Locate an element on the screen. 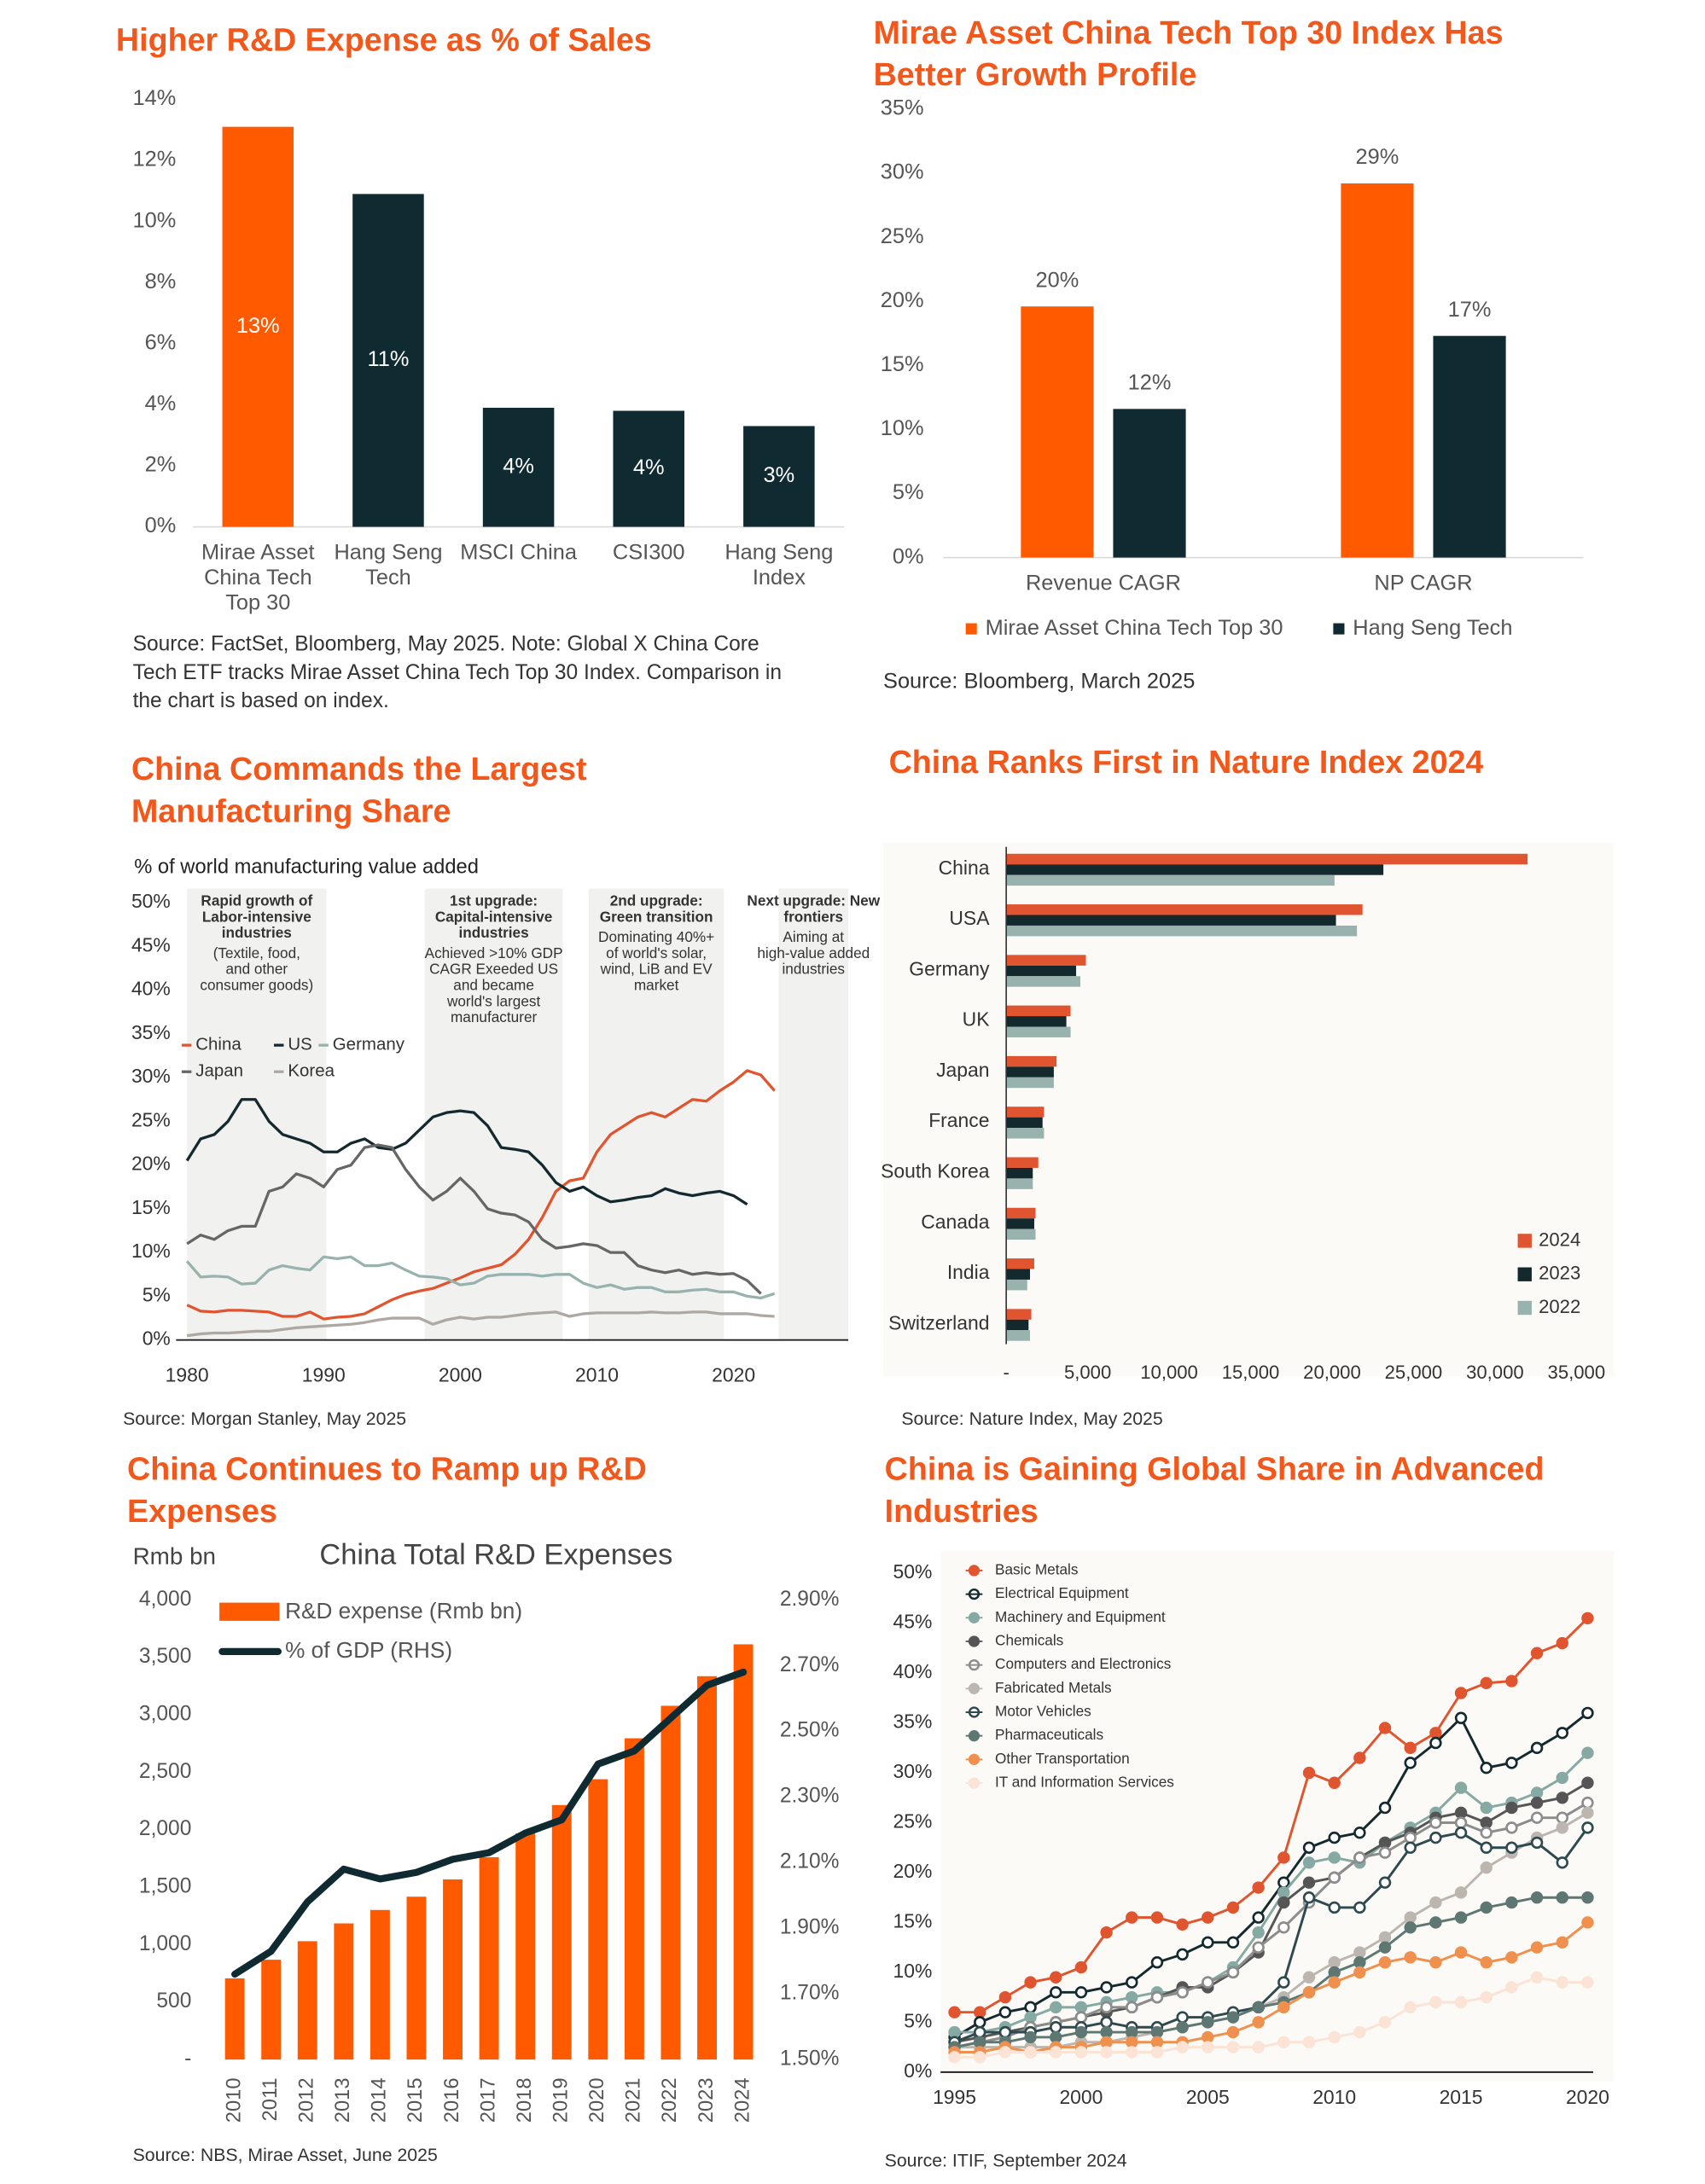 This screenshot has width=1705, height=2184. legend-label: 2024 is located at coordinates (1559, 1239).